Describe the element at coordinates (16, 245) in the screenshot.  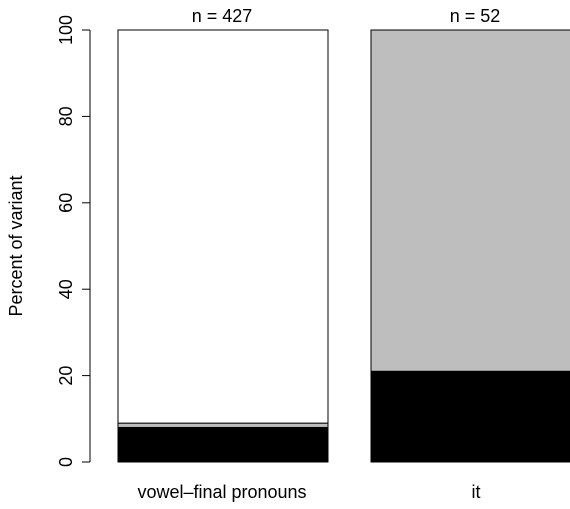
I see `y-axis-label: Percent of variant` at that location.